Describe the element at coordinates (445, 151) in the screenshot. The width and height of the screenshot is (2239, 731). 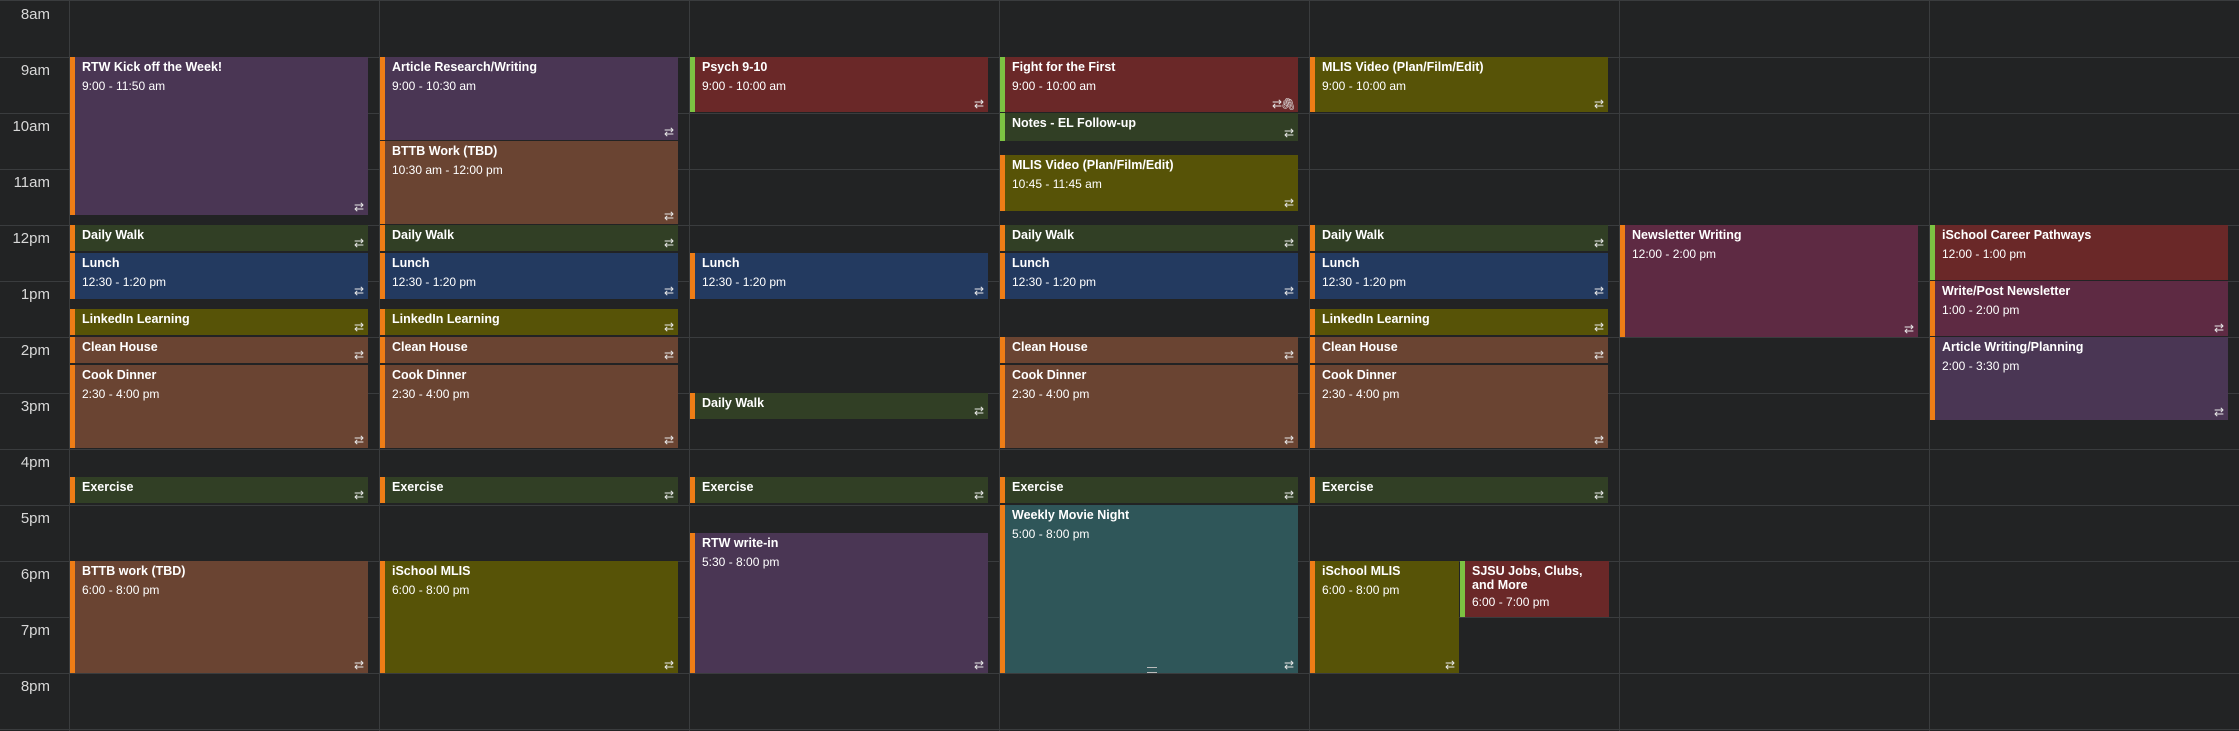
I see `event-title: BTTB Work (TBD)` at that location.